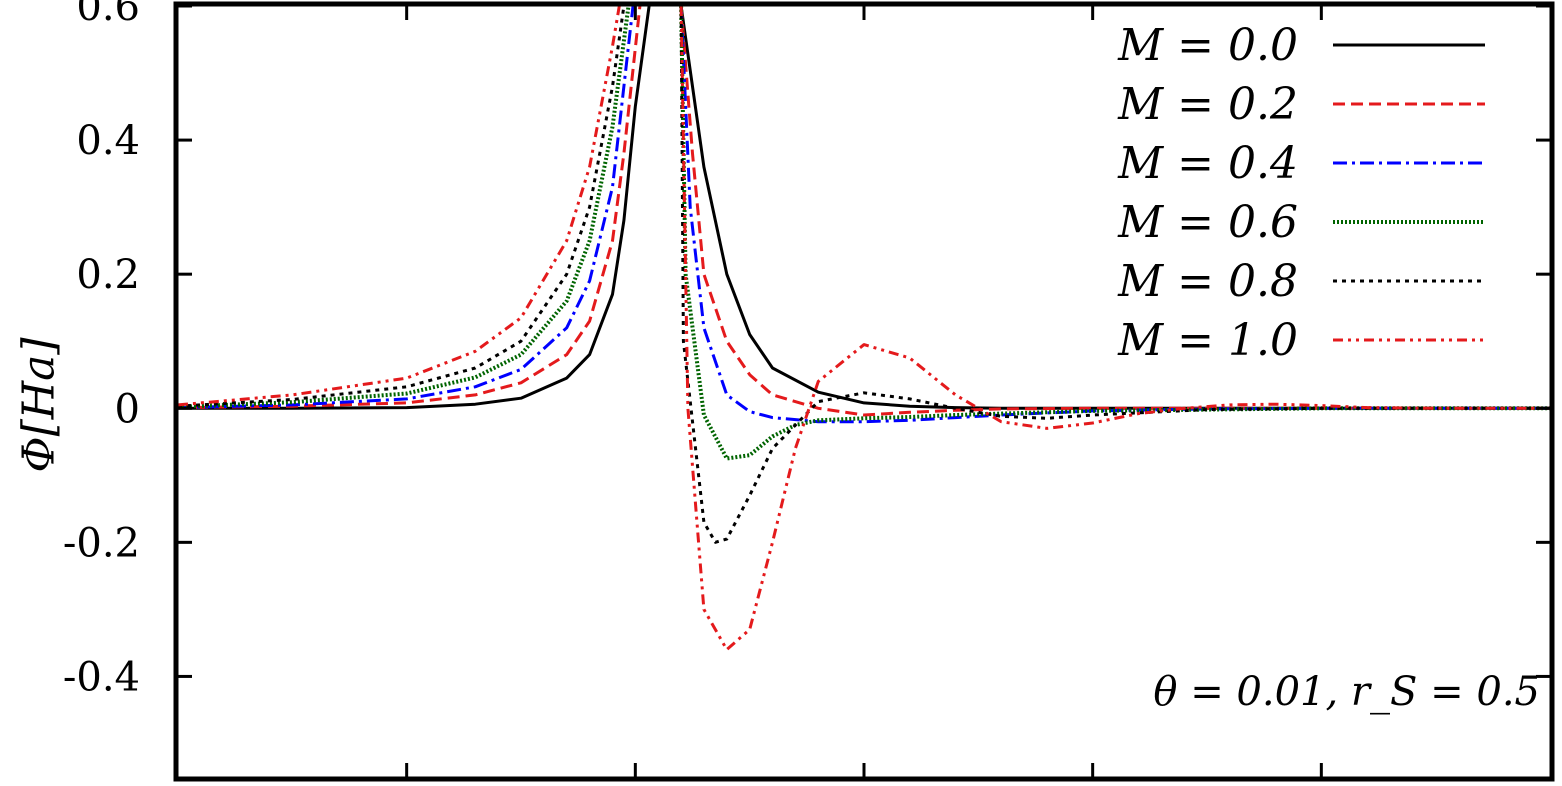 This screenshot has width=1562, height=786. Describe the element at coordinates (101, 677) in the screenshot. I see `y-tick-label-5: -0.4` at that location.